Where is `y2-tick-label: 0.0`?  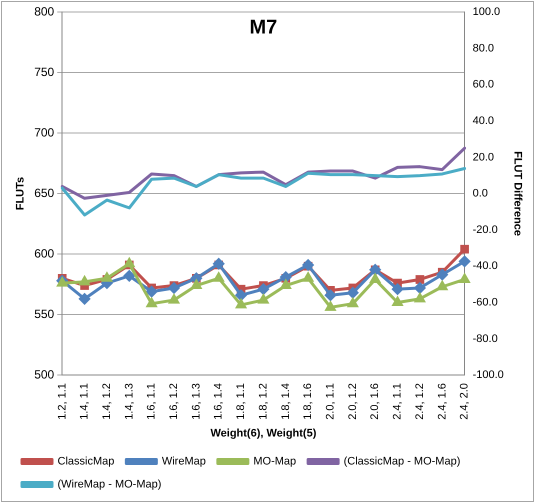 y2-tick-label: 0.0 is located at coordinates (480, 194).